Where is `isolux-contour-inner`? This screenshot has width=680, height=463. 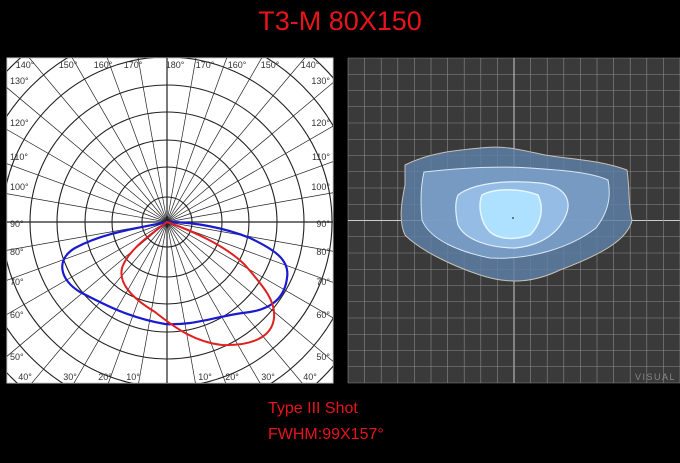
isolux-contour-inner is located at coordinates (510, 214).